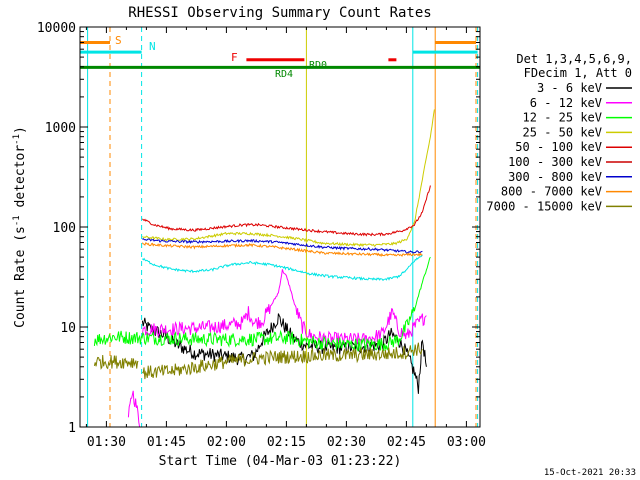 The height and width of the screenshot is (480, 640). Describe the element at coordinates (20, 277) in the screenshot. I see `y-axis-label-main: Count Rate (s` at that location.